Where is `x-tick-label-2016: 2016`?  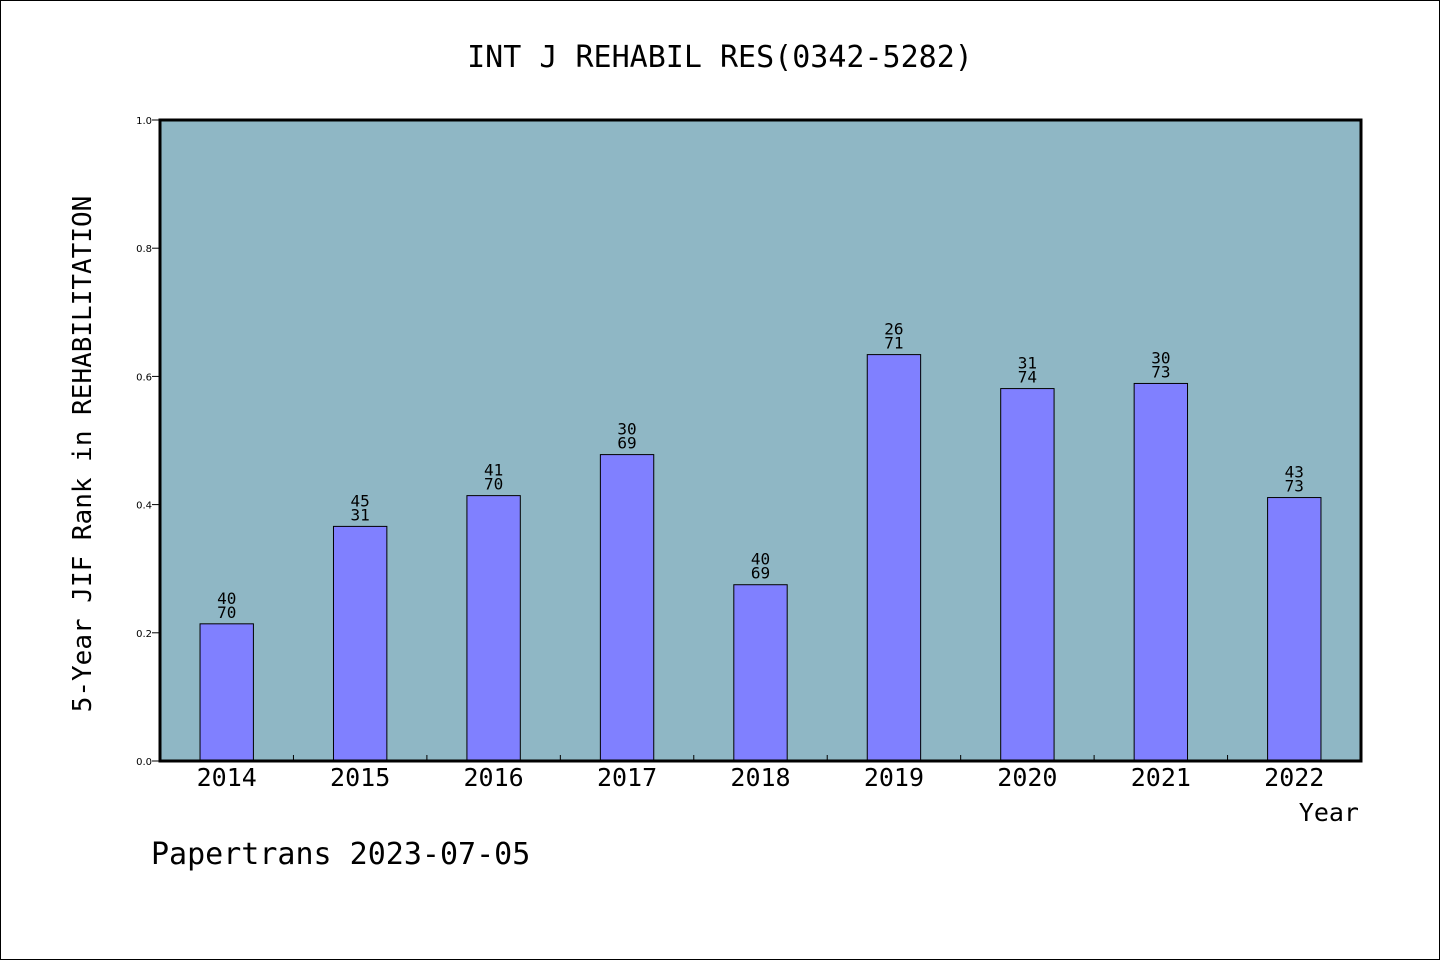 x-tick-label-2016: 2016 is located at coordinates (494, 777).